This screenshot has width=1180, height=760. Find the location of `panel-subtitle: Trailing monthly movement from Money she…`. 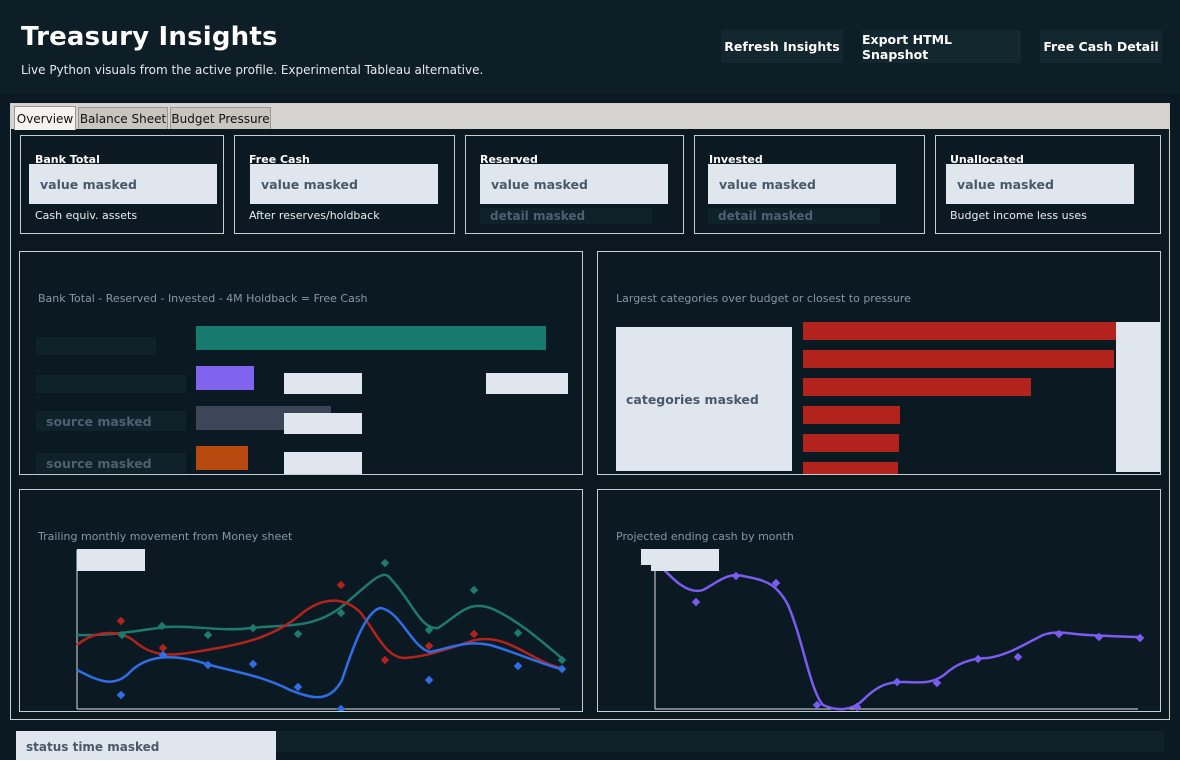

panel-subtitle: Trailing monthly movement from Money she… is located at coordinates (165, 536).